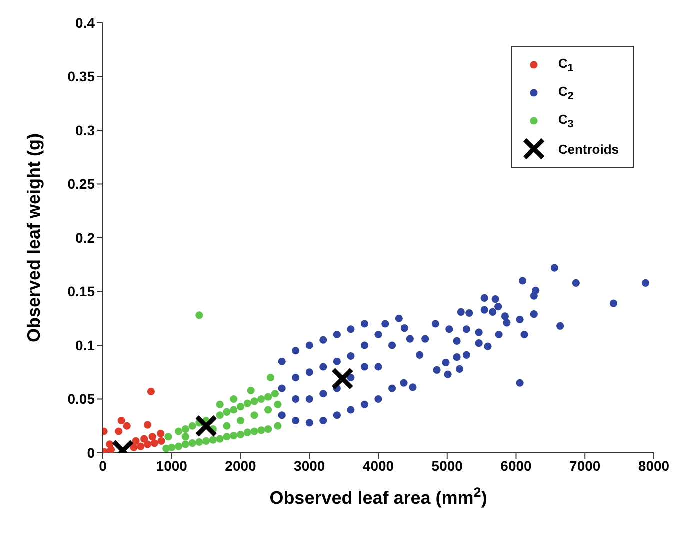  What do you see at coordinates (172, 466) in the screenshot?
I see `x-tick-label: 1000` at bounding box center [172, 466].